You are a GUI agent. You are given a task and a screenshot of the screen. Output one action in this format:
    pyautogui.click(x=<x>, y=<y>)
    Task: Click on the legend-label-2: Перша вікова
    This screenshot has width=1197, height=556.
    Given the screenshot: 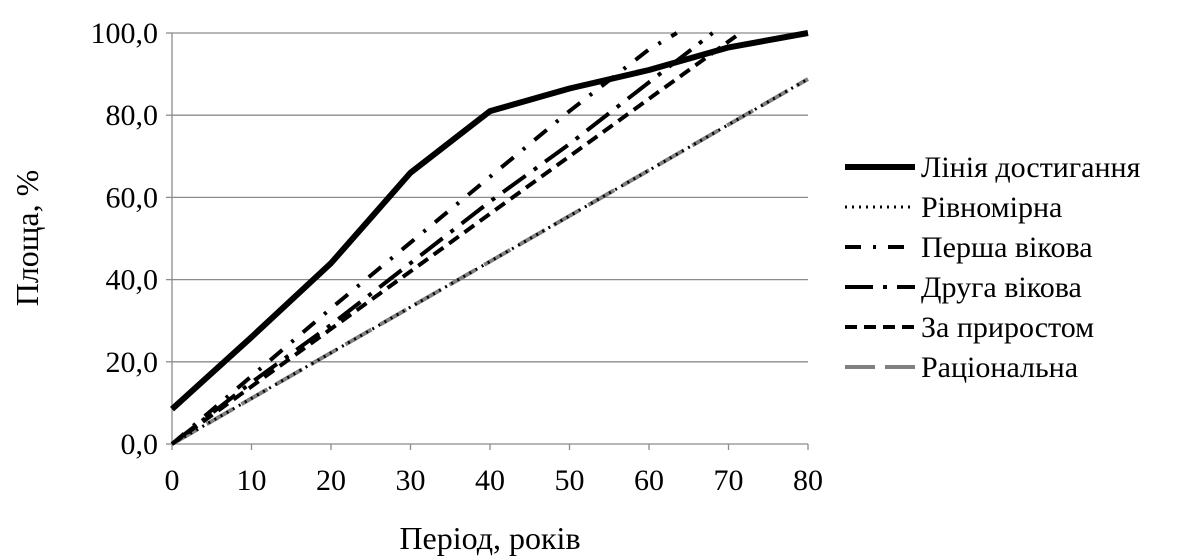 What is the action you would take?
    pyautogui.click(x=1007, y=247)
    